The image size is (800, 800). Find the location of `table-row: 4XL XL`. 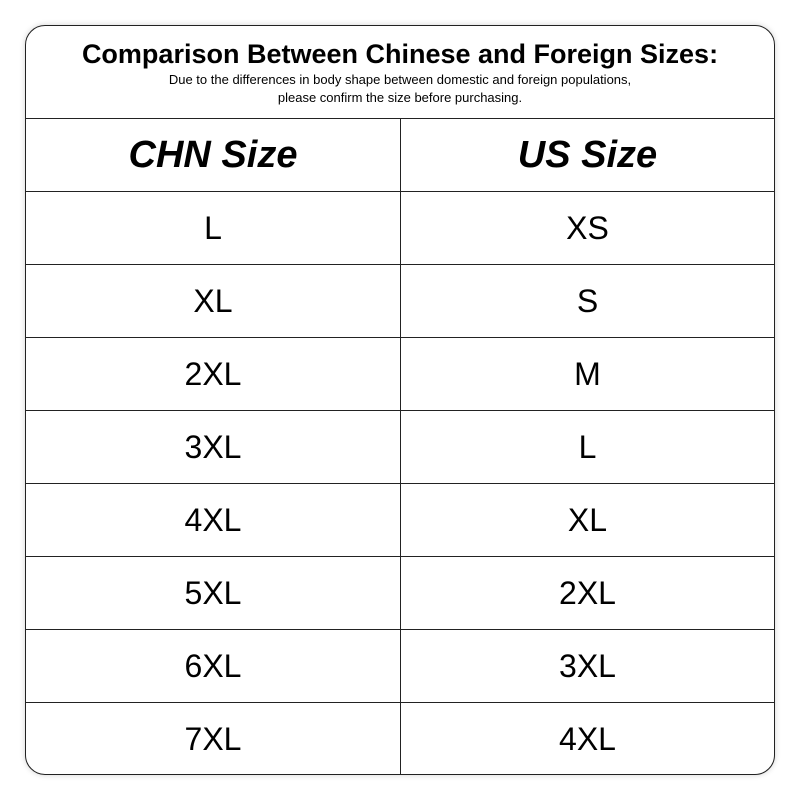

table-row: 4XL XL is located at coordinates (400, 520).